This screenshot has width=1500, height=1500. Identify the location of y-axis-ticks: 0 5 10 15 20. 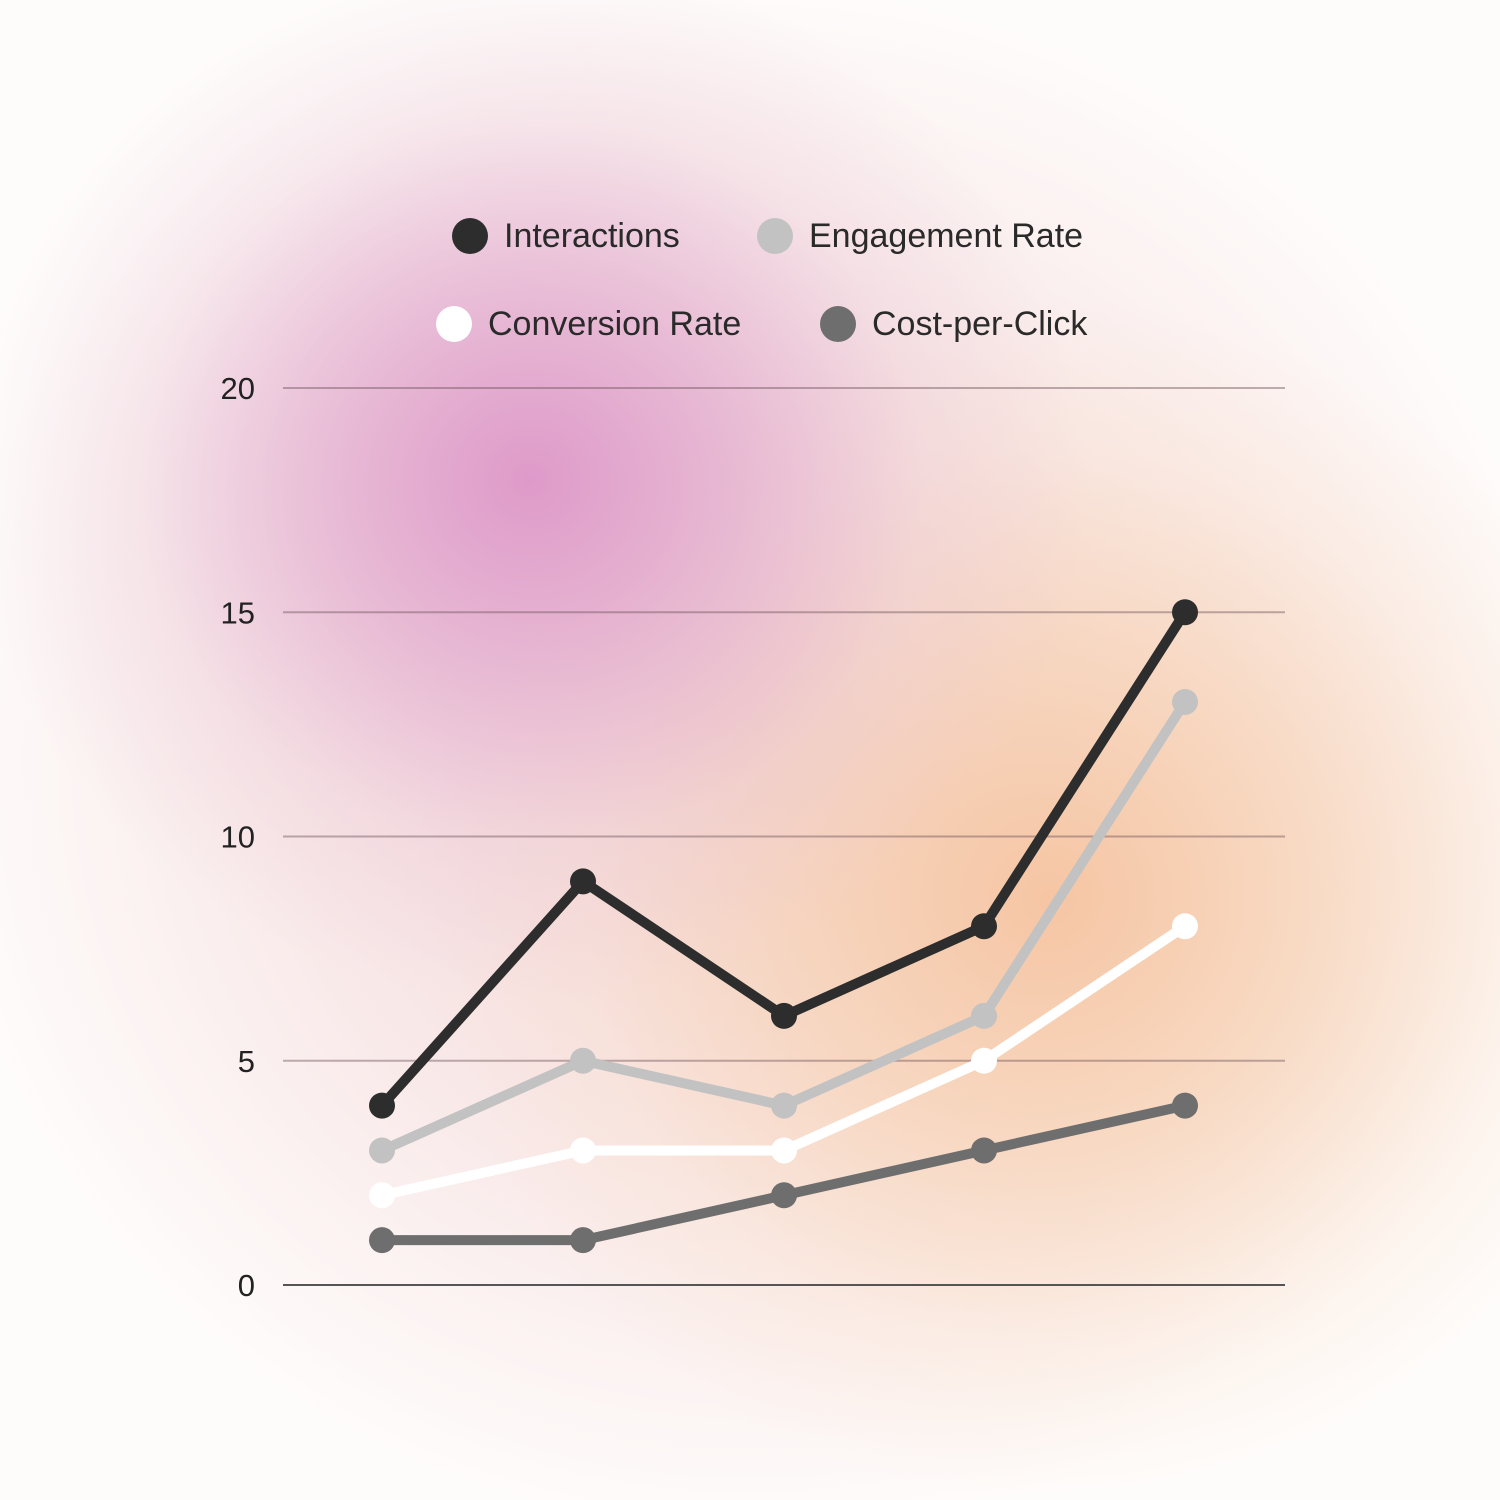
(238, 837).